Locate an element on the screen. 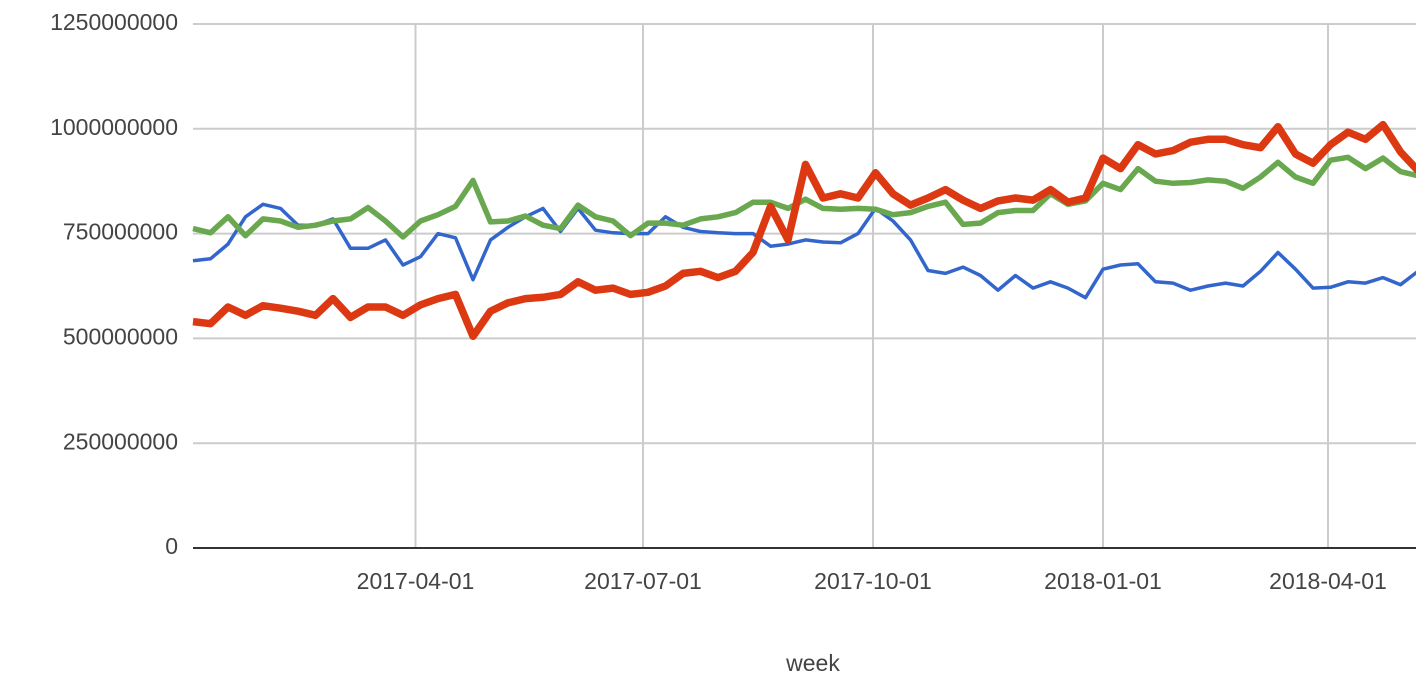  y-tick-label: 750000000 is located at coordinates (120, 232).